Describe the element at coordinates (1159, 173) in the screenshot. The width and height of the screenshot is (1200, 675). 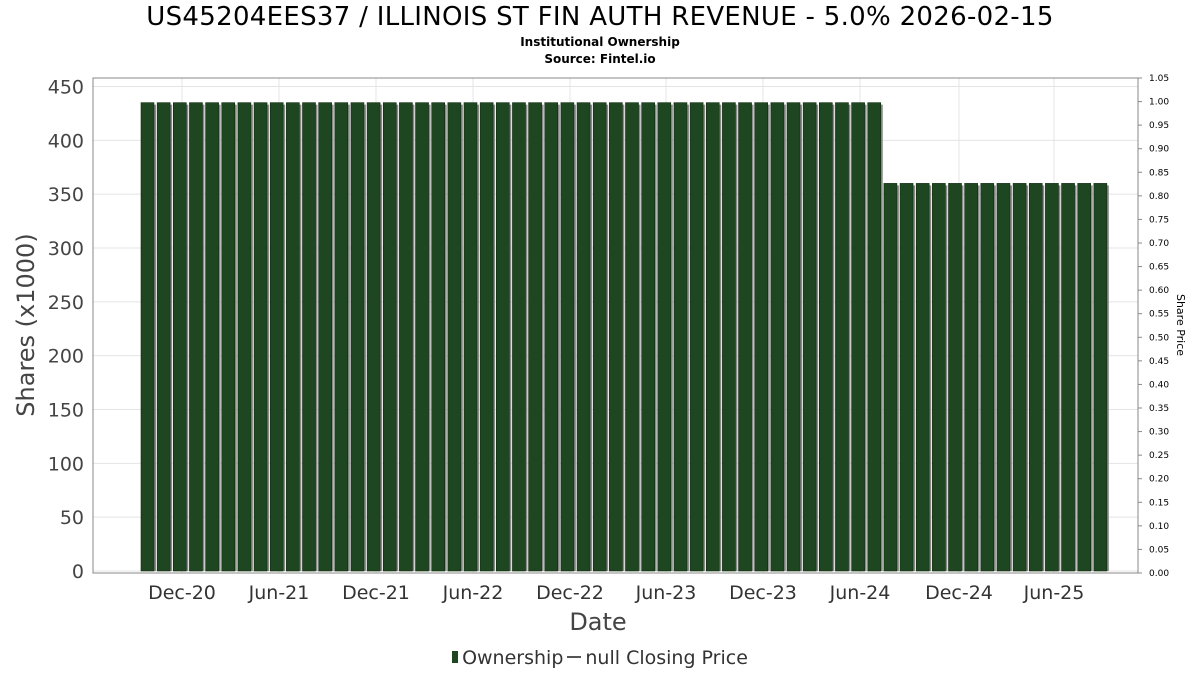
I see `y2-tick-label: 0.85` at that location.